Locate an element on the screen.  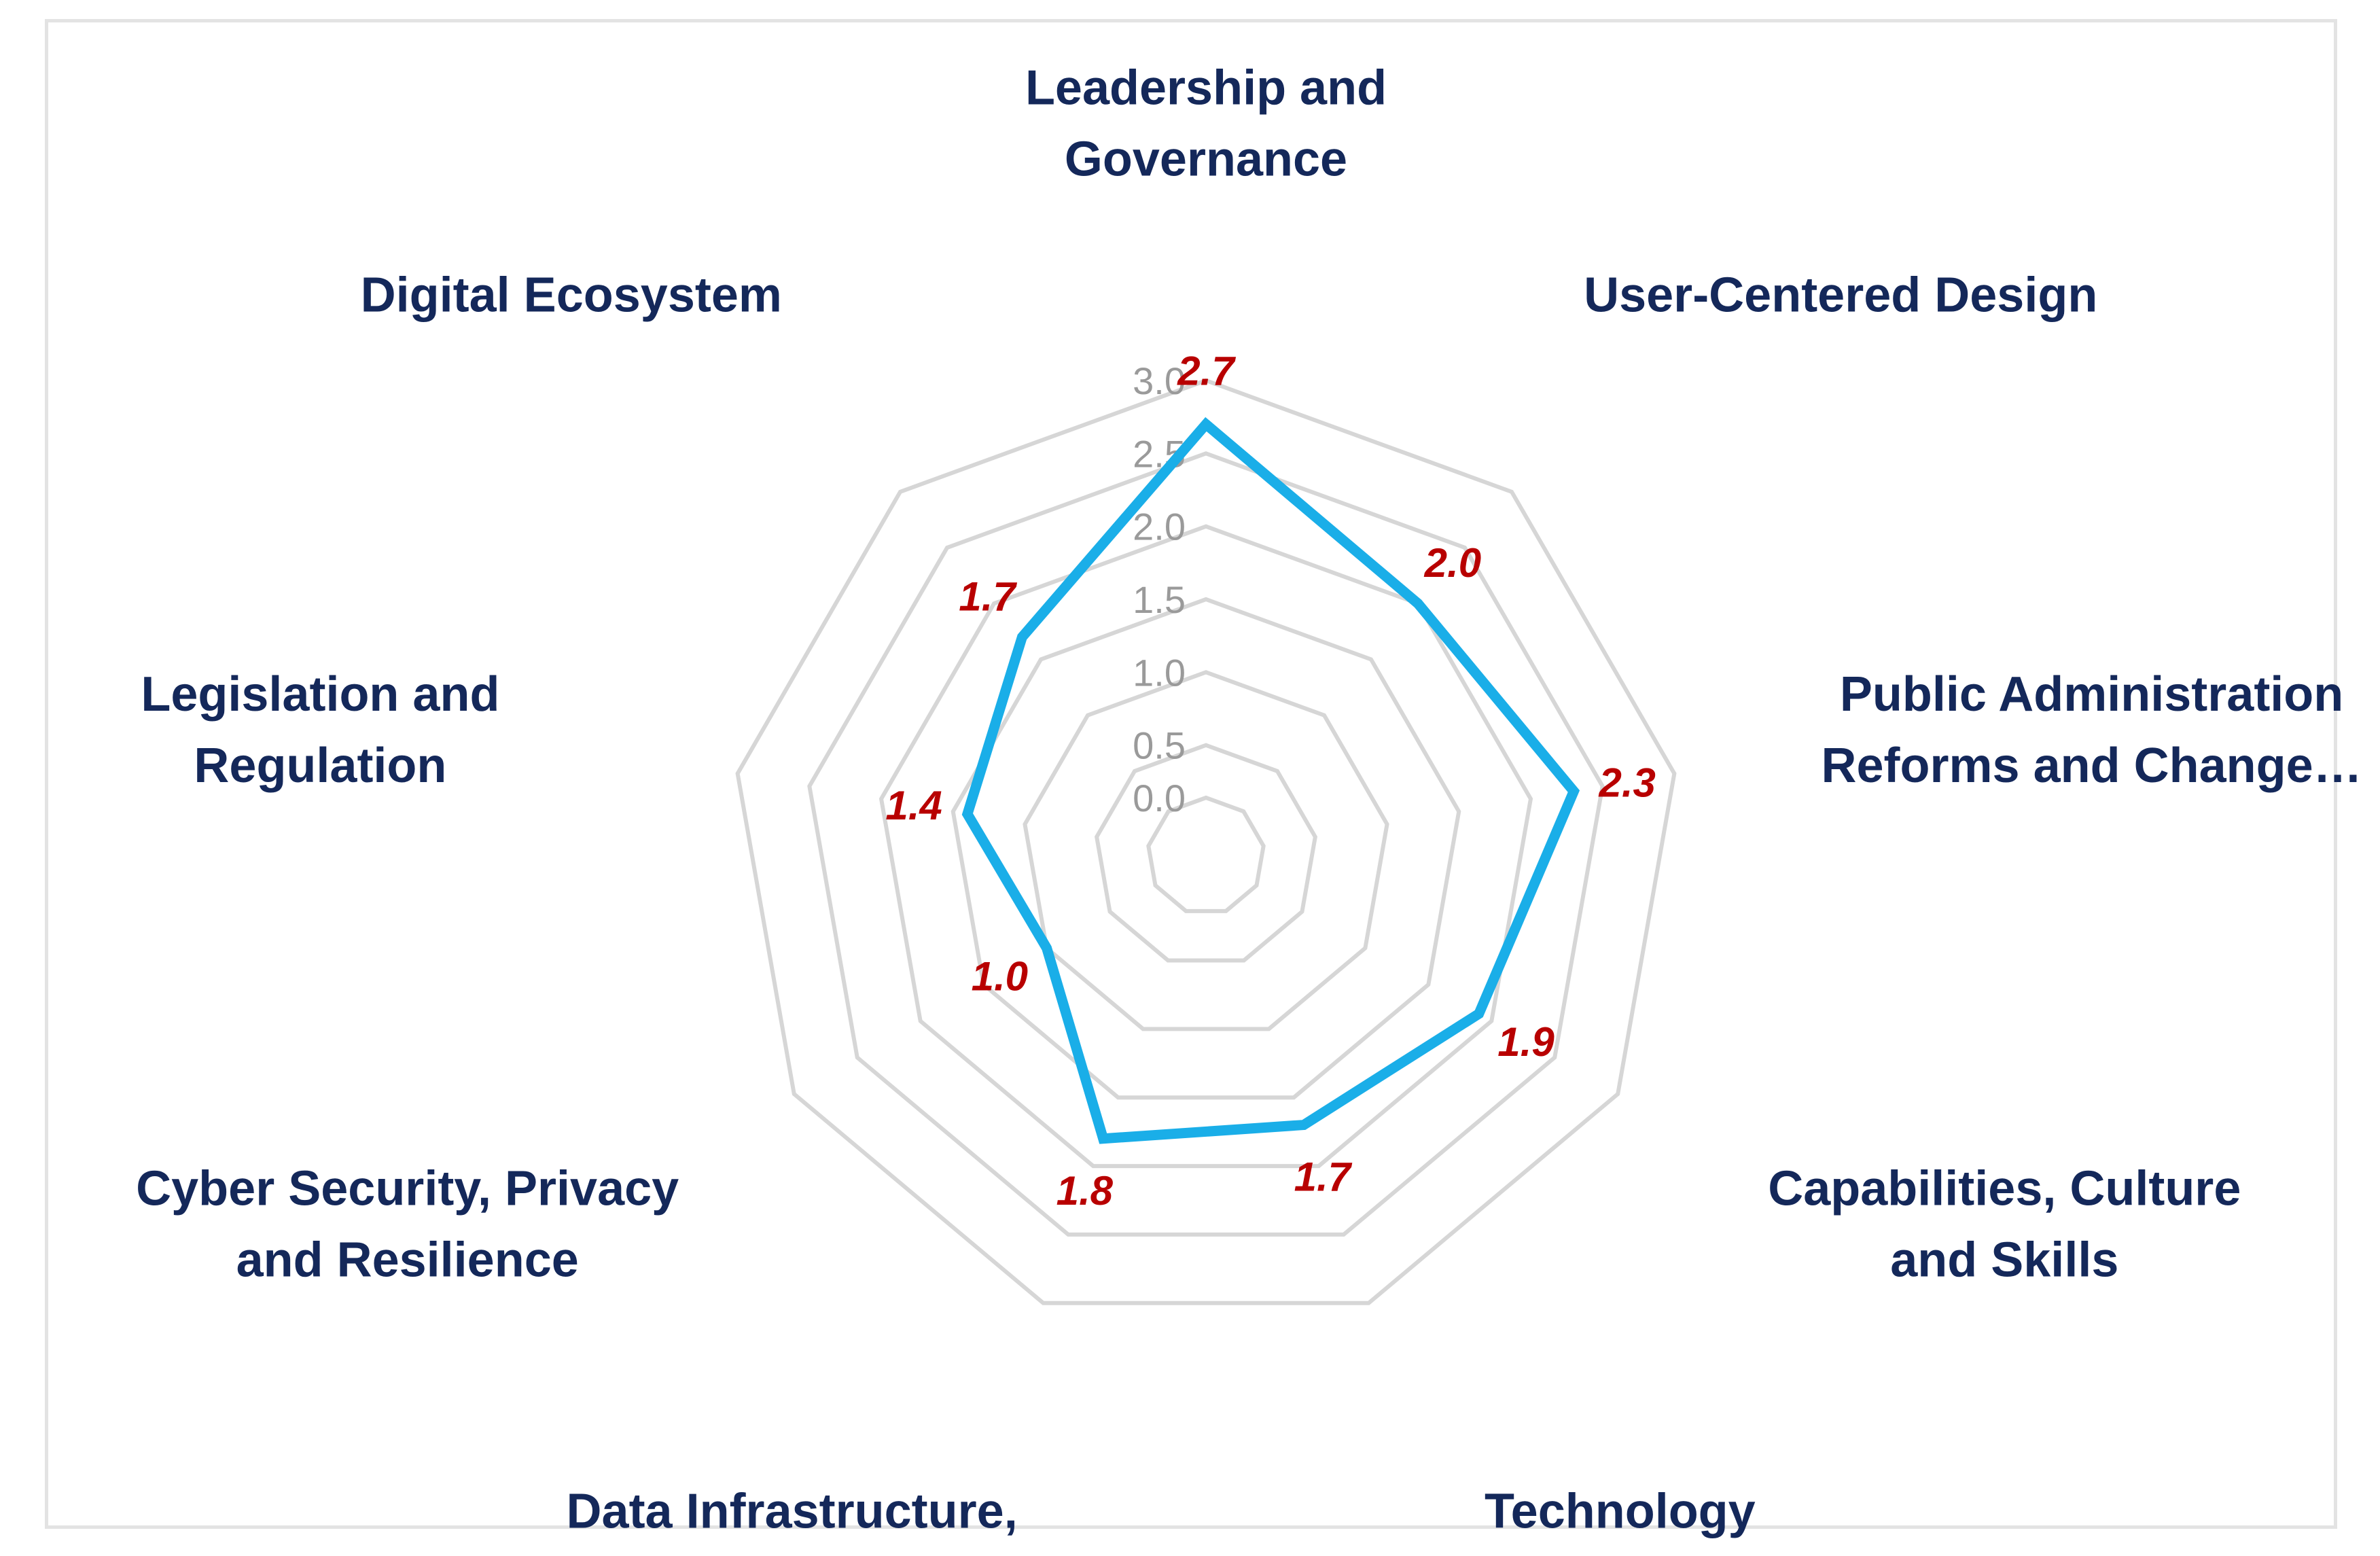
tick-label: 2.0 is located at coordinates (1159, 527).